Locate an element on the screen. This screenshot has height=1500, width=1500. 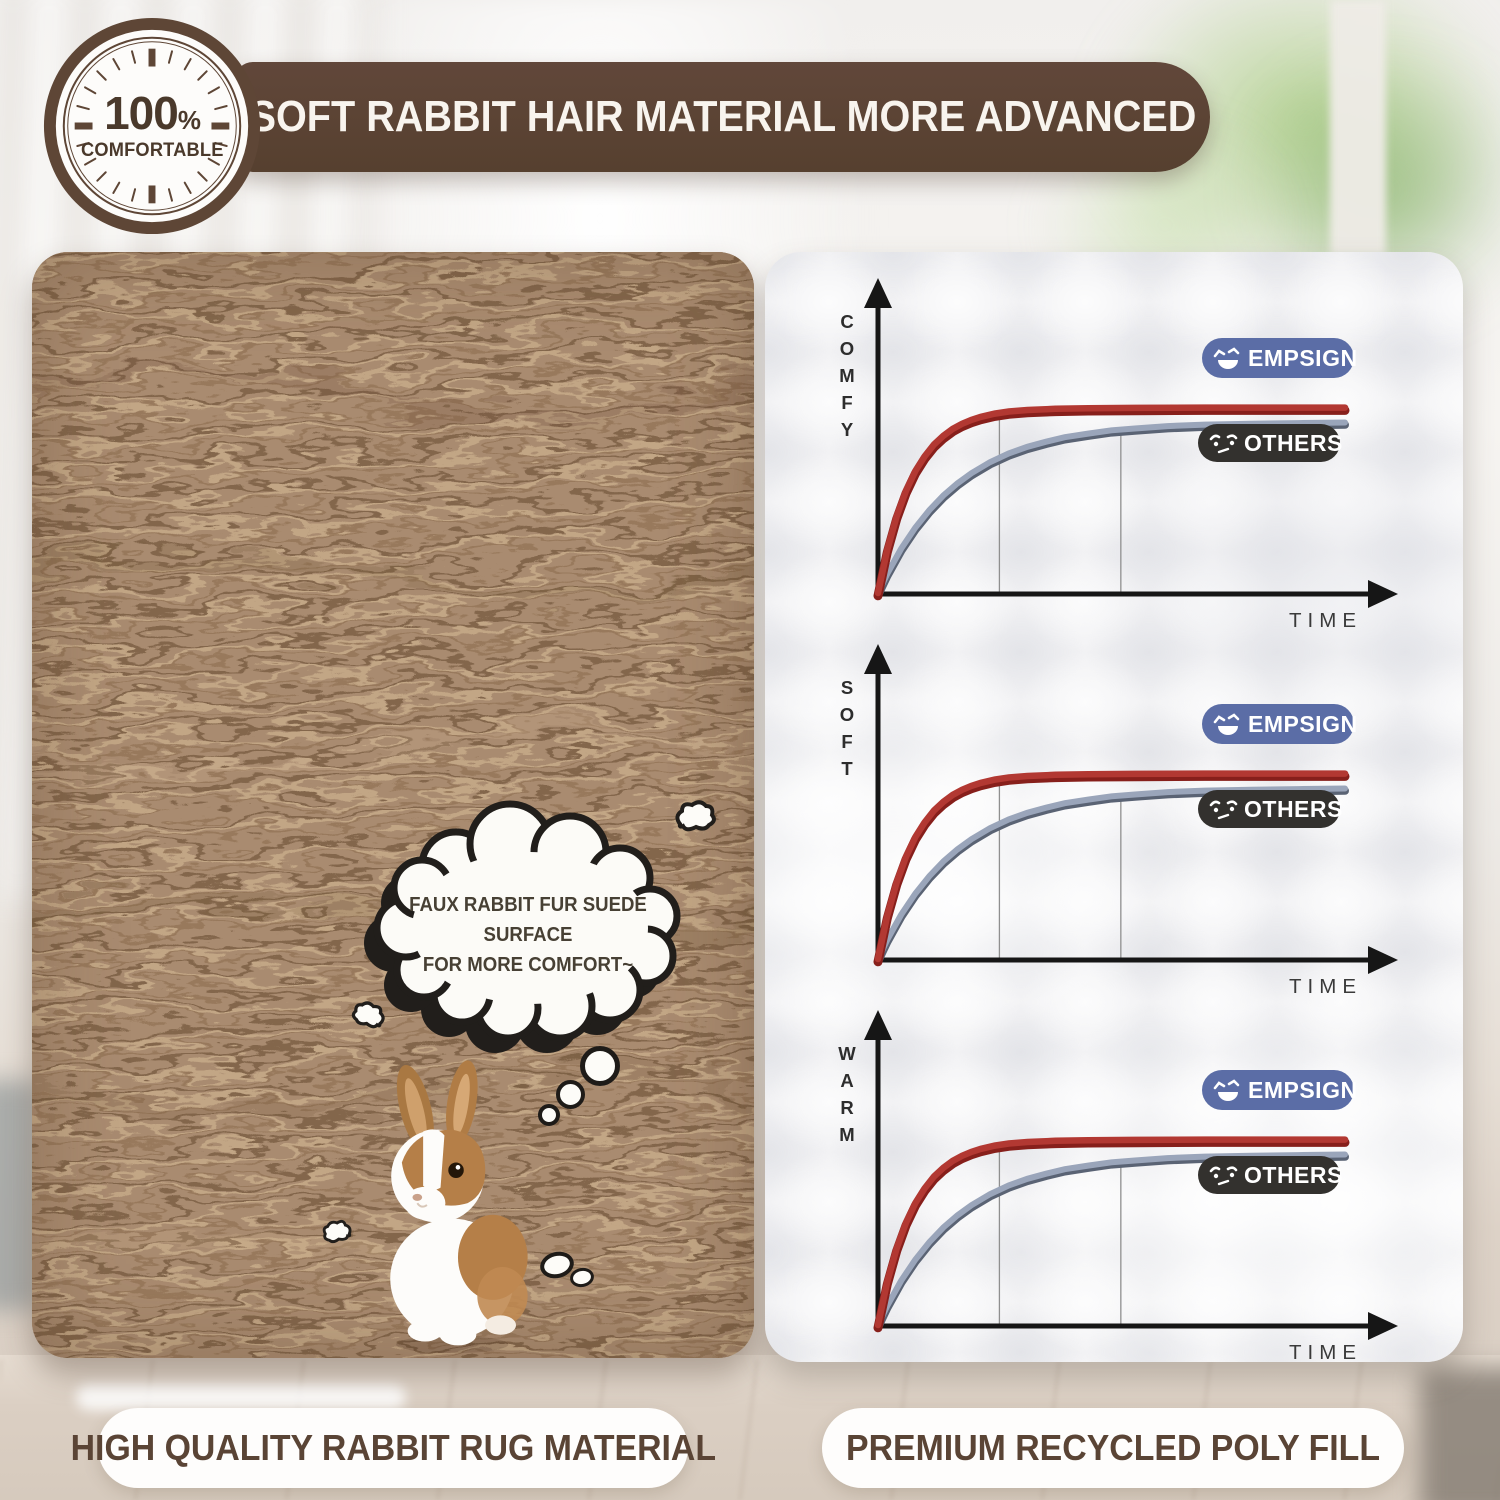
svg-text: Y is located at coordinates (847, 429).